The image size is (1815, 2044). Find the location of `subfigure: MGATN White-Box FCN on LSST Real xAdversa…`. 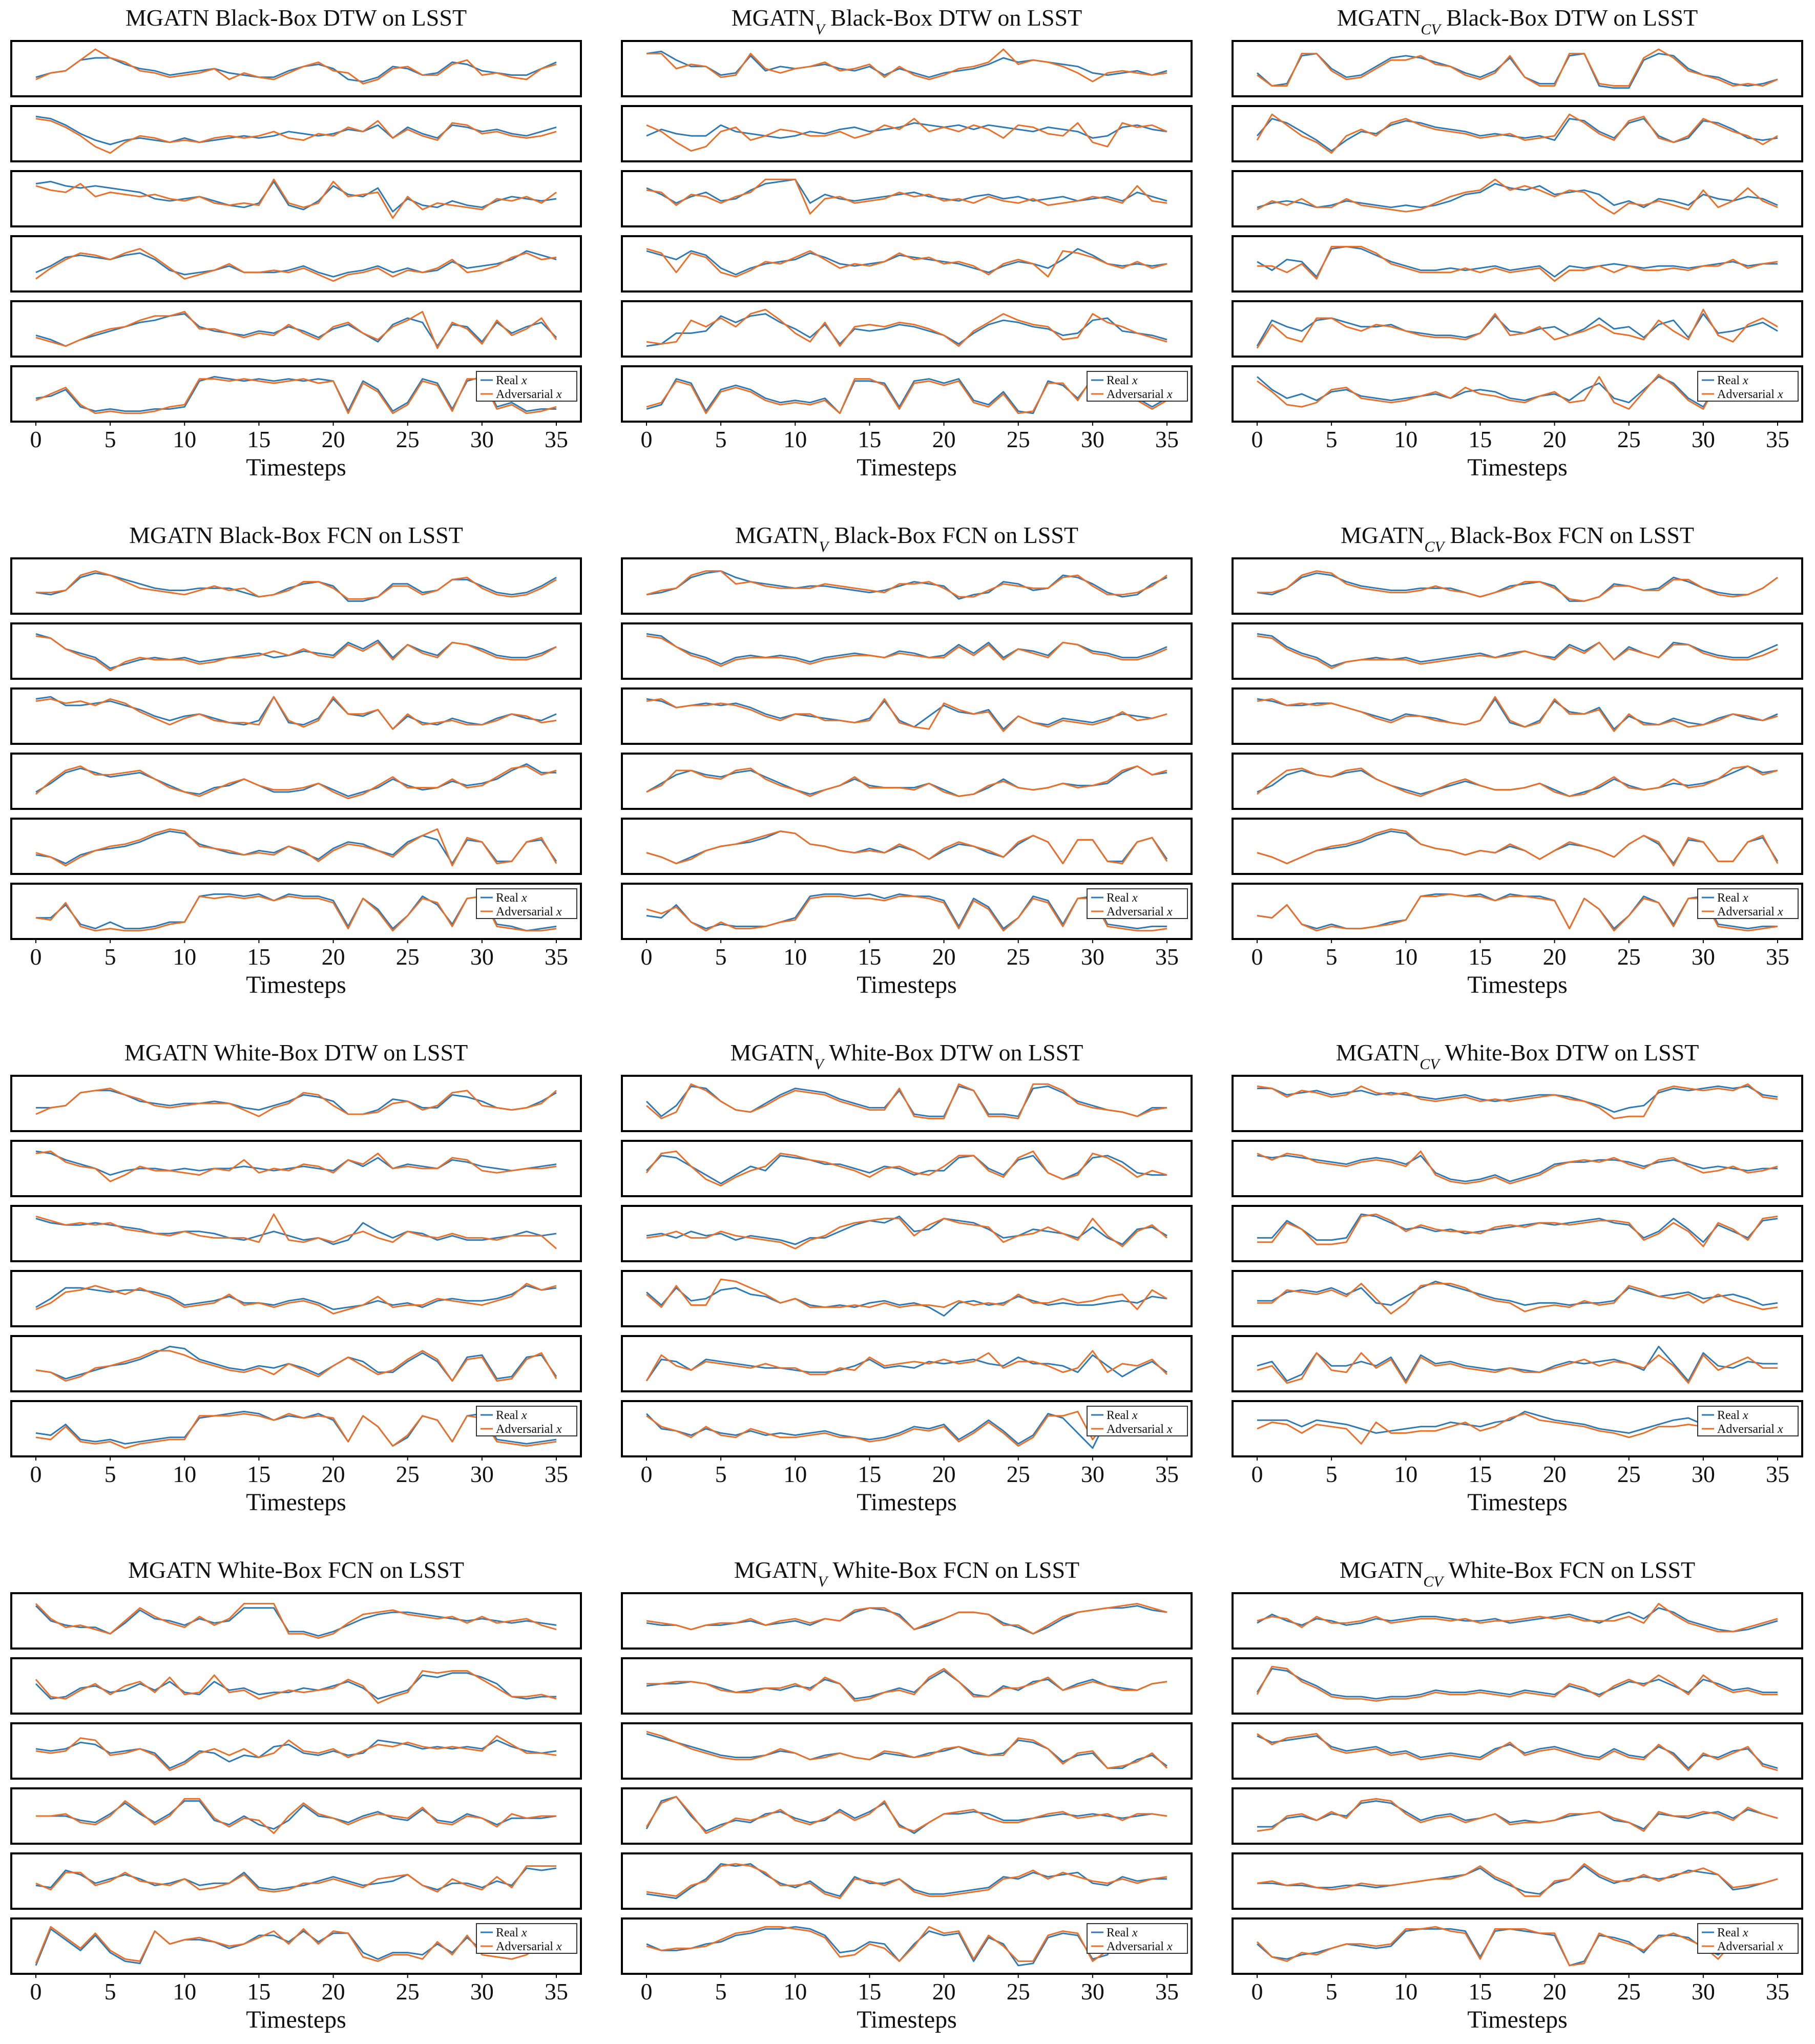

subfigure: MGATN White-Box FCN on LSST Real xAdversa… is located at coordinates (296, 1795).